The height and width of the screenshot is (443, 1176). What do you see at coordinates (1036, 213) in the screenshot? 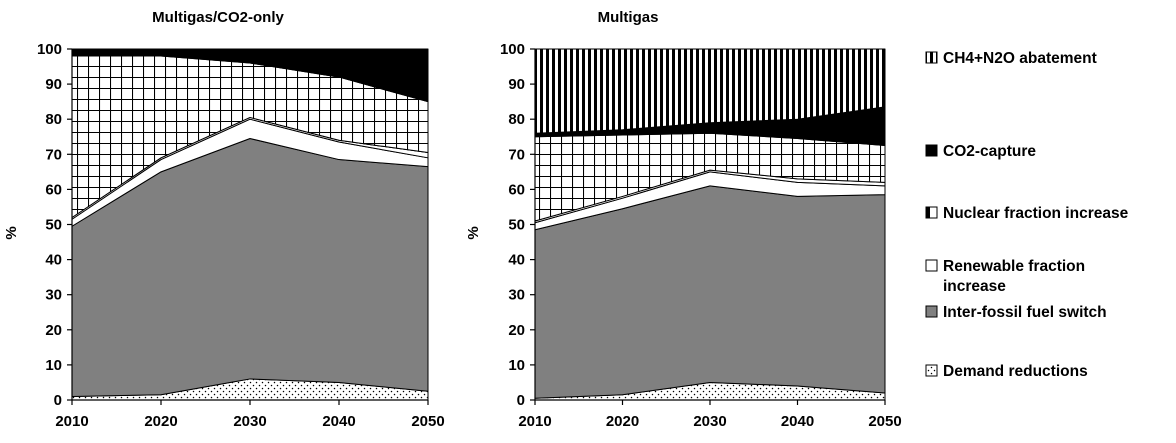
I see `legend-label: Nuclear fraction increase` at bounding box center [1036, 213].